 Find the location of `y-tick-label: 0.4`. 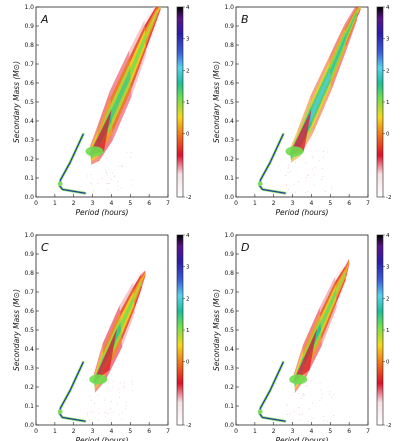

y-tick-label: 0.4 is located at coordinates (29, 121).